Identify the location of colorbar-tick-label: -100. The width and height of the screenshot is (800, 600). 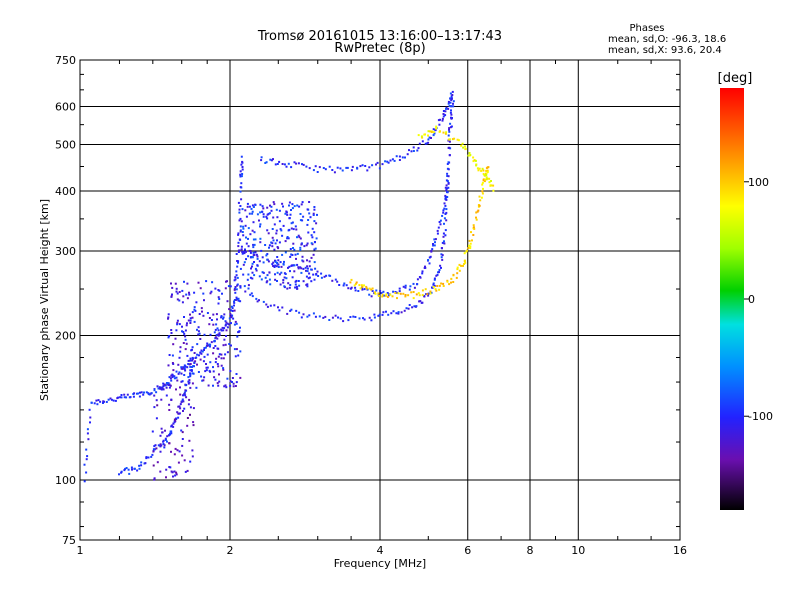
(760, 416).